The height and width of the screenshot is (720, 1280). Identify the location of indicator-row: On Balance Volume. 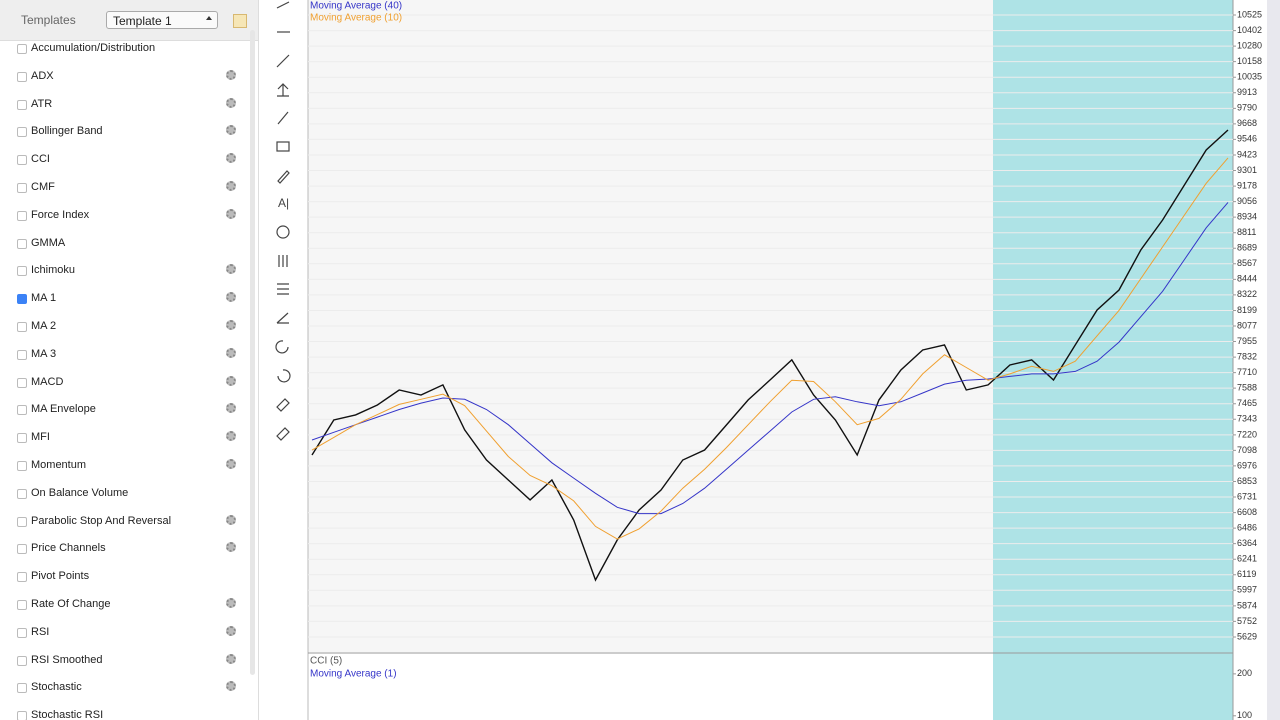
(129, 493).